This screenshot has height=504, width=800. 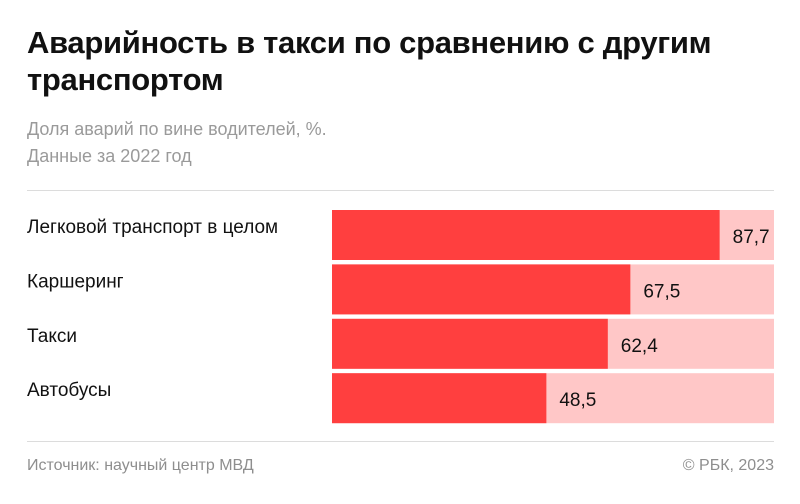 I want to click on subtitle-line: Доля аварий по вине водителей, %., so click(x=177, y=129).